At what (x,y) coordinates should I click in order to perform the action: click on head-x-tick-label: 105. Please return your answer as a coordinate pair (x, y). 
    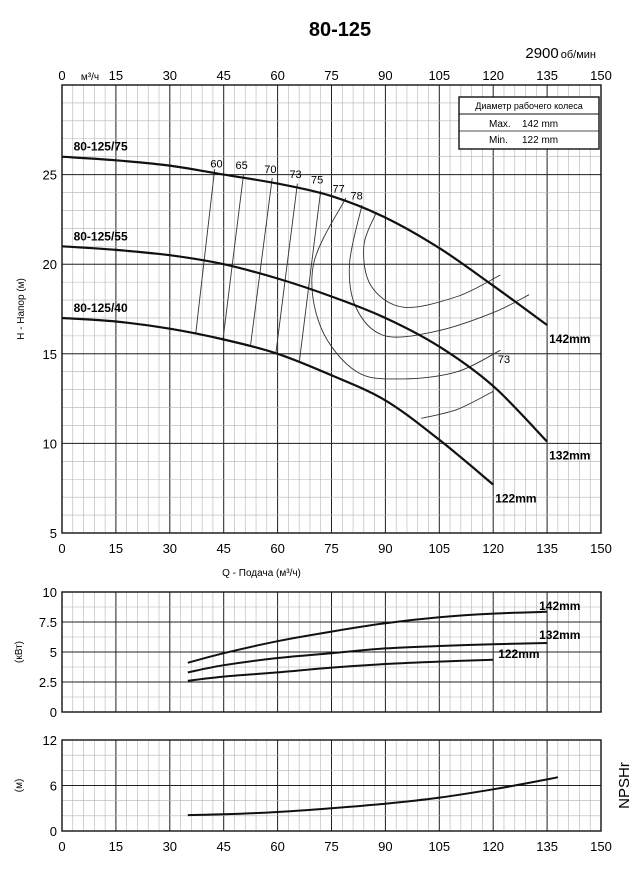
    Looking at the image, I should click on (439, 548).